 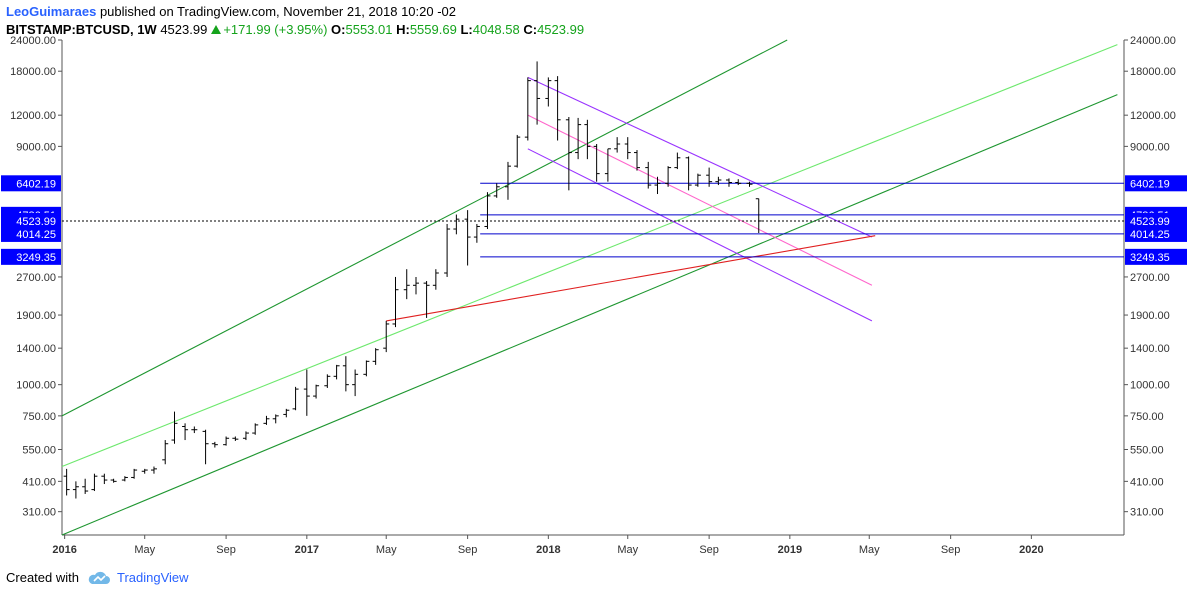 What do you see at coordinates (1147, 513) in the screenshot?
I see `y-tick-label-right: 310.00` at bounding box center [1147, 513].